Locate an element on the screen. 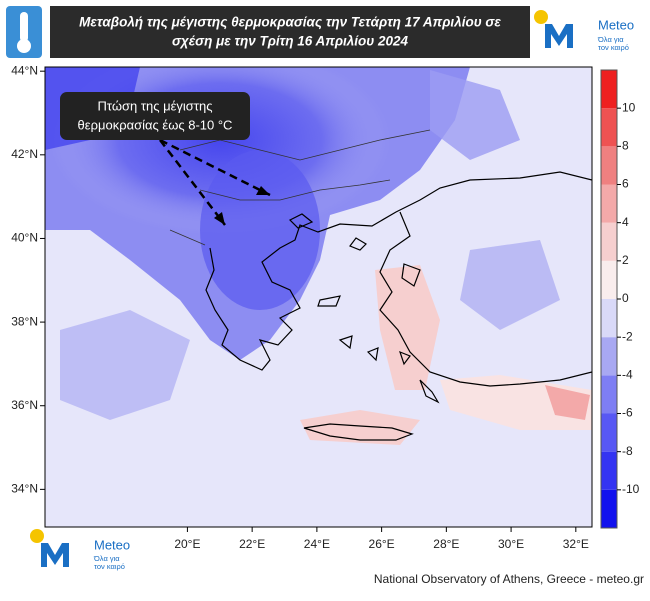  x-tick-label: 20°E is located at coordinates (187, 544).